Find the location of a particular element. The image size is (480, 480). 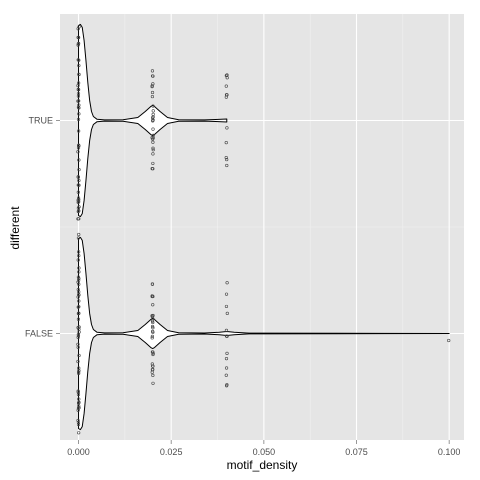

violin-true is located at coordinates (153, 120).